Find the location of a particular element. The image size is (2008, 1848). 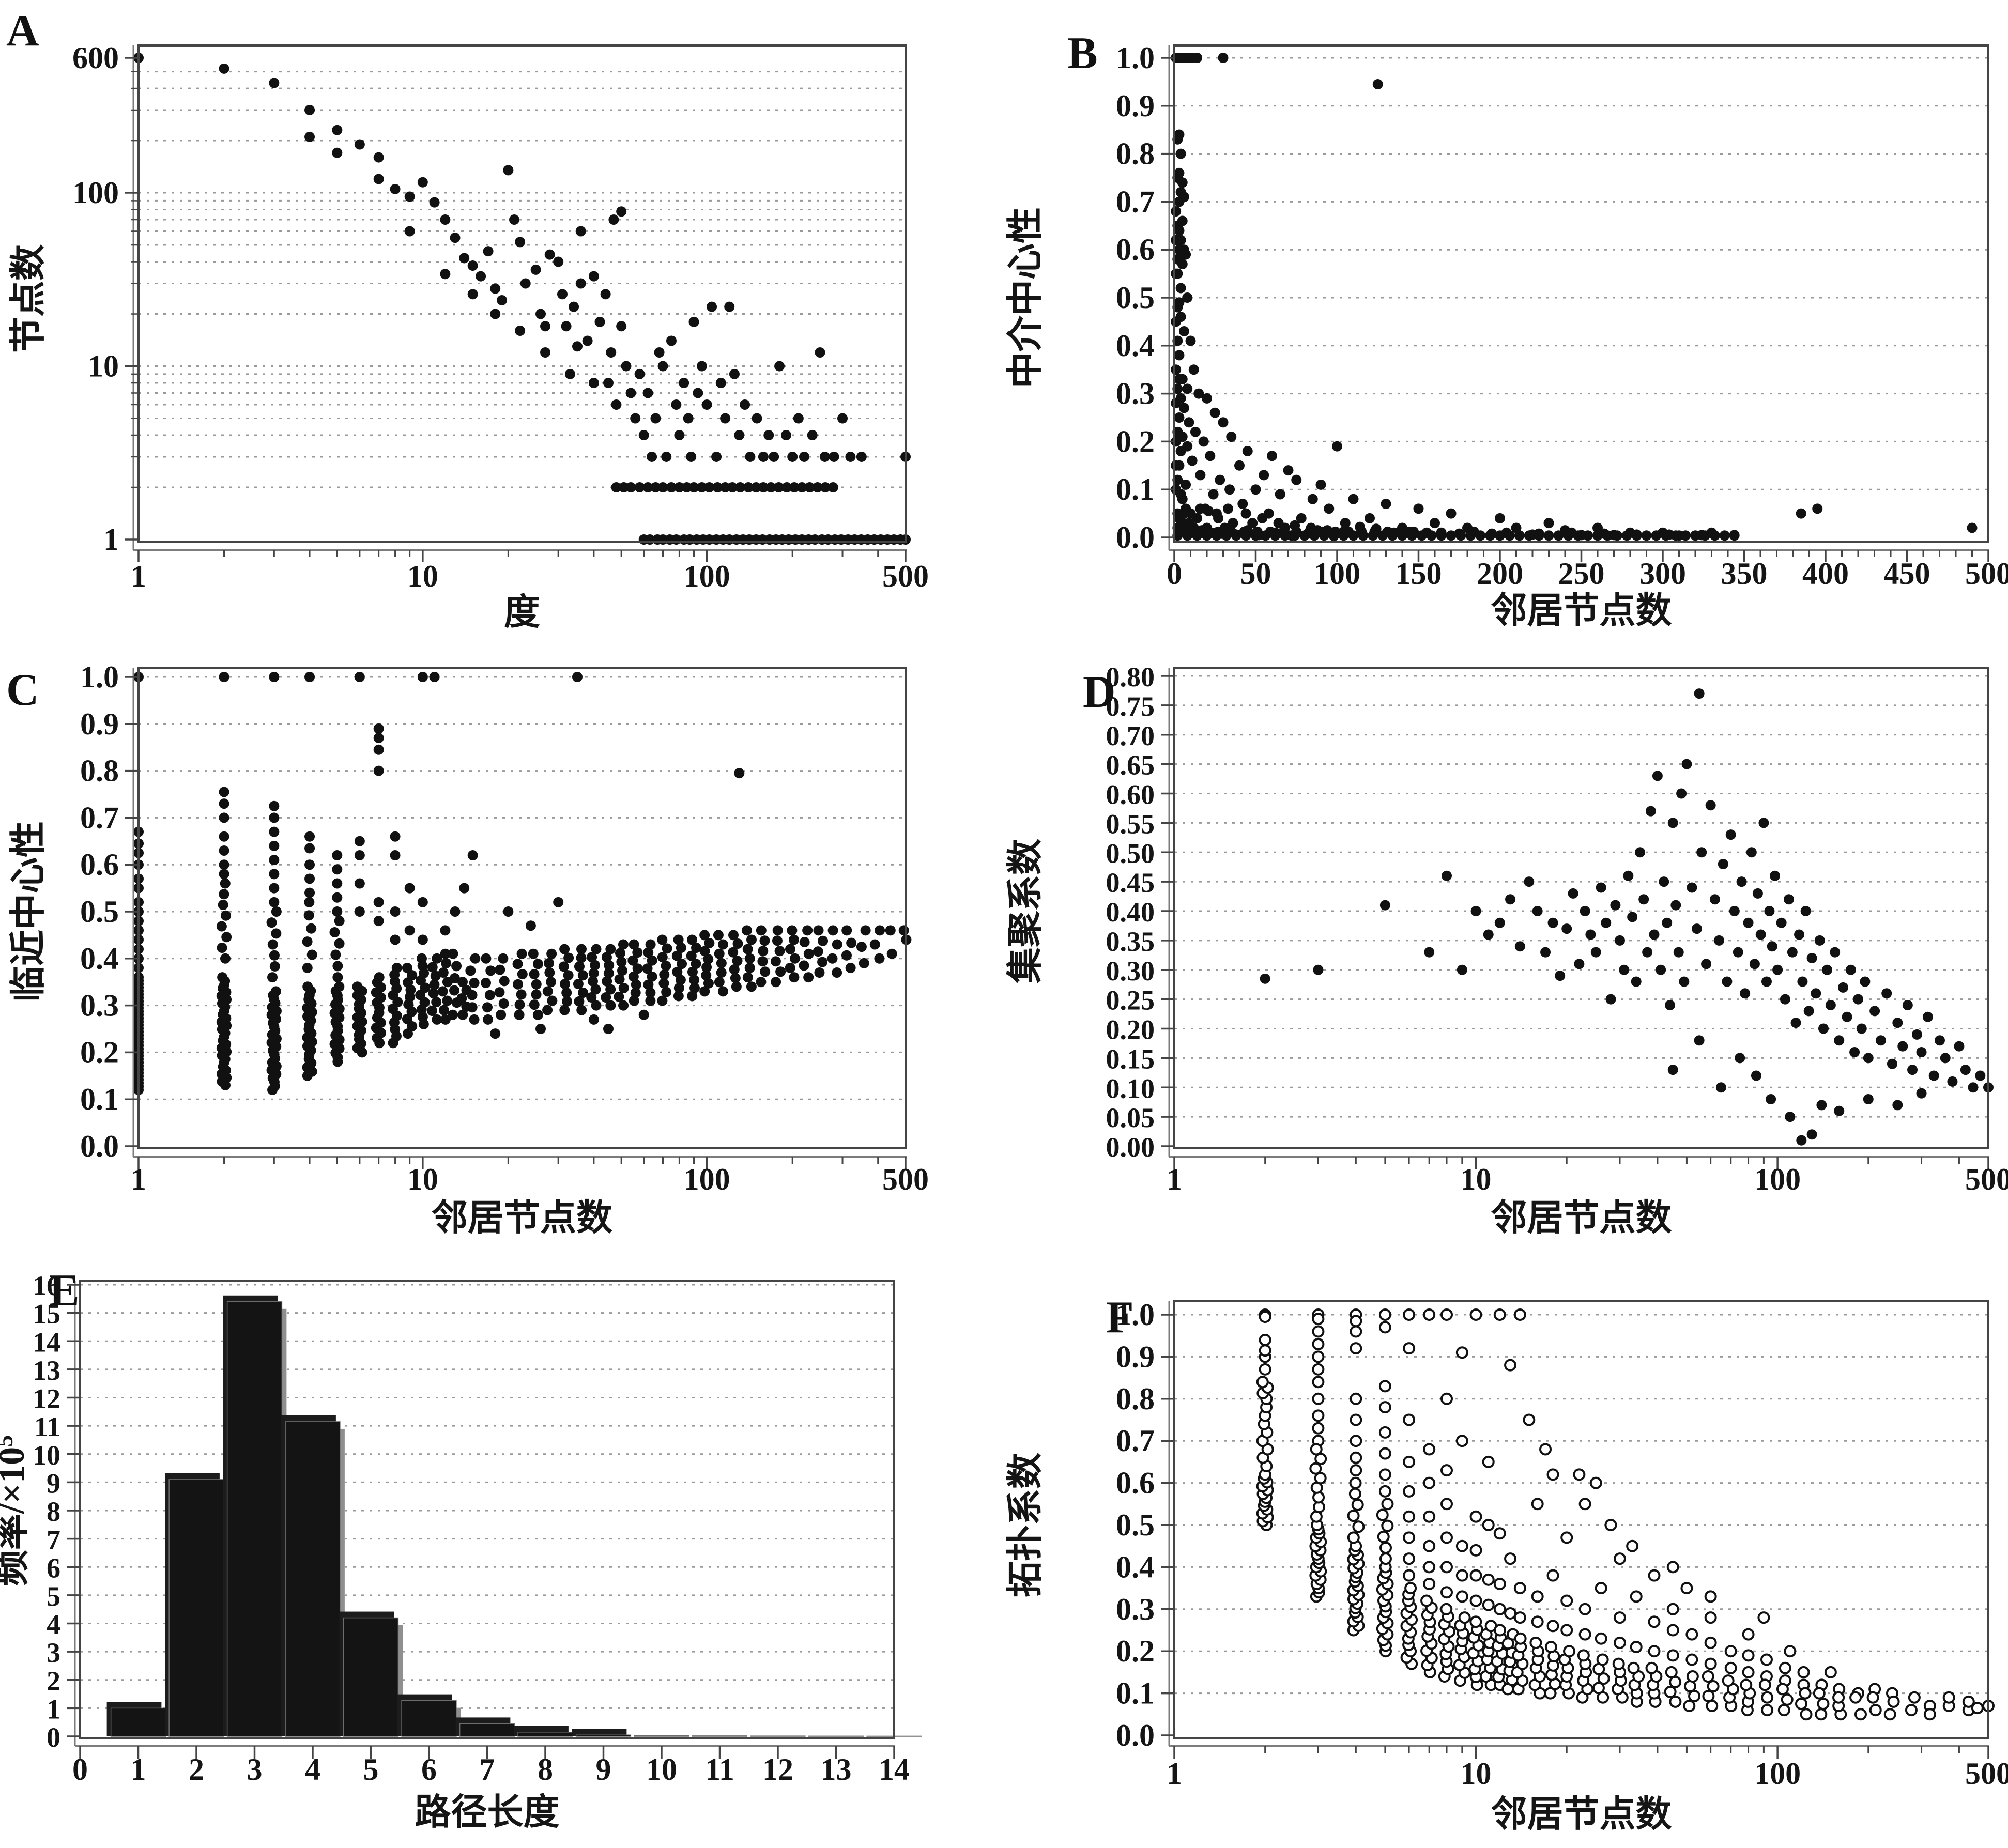

y-axis-title: 中介中心性 is located at coordinates (1025, 298).